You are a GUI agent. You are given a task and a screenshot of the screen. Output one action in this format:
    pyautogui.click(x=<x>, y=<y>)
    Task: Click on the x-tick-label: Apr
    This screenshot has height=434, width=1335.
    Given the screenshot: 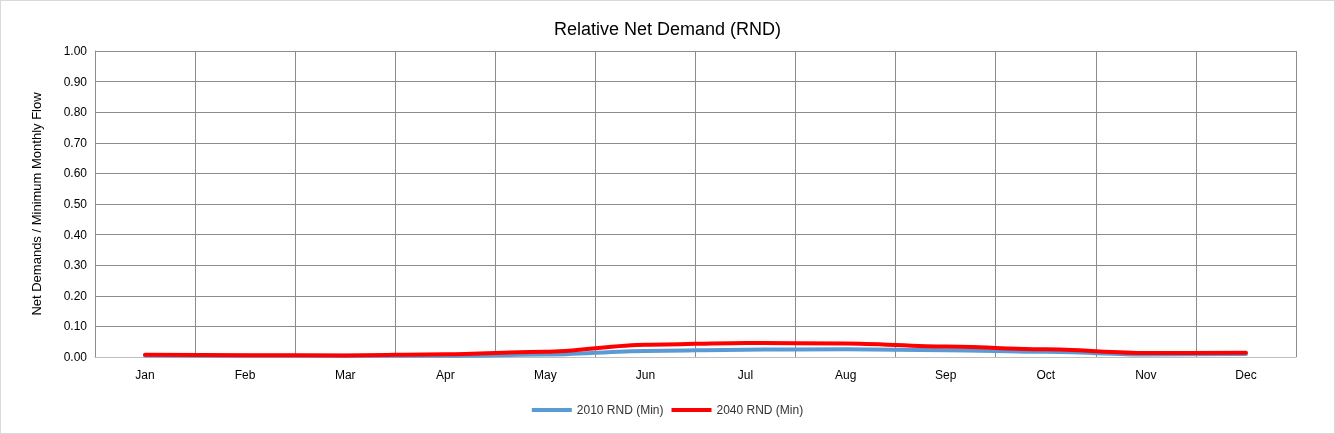 What is the action you would take?
    pyautogui.click(x=445, y=375)
    